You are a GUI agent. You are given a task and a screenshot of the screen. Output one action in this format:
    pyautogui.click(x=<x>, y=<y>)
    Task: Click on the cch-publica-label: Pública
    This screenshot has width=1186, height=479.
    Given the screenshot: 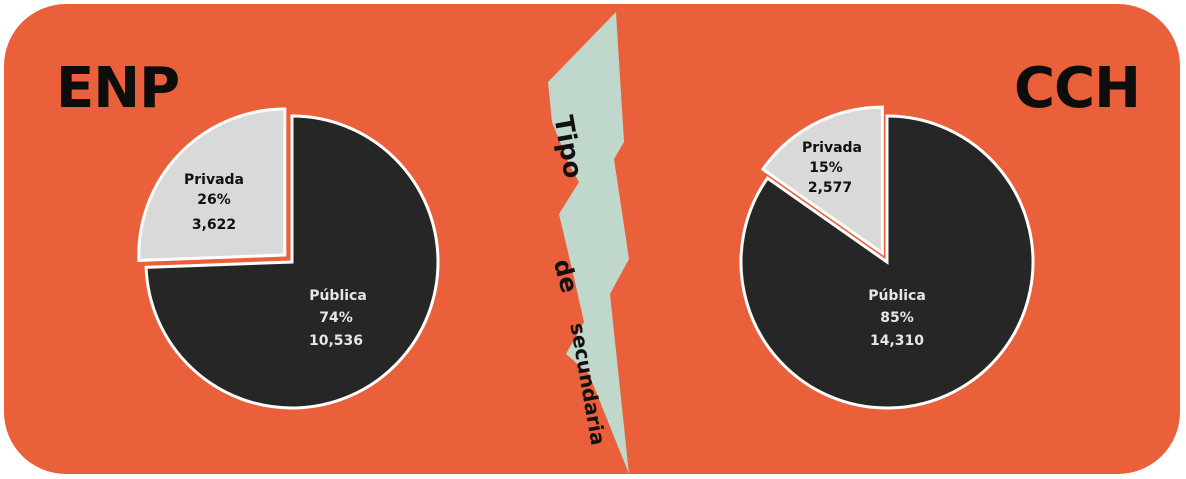 What is the action you would take?
    pyautogui.click(x=897, y=296)
    